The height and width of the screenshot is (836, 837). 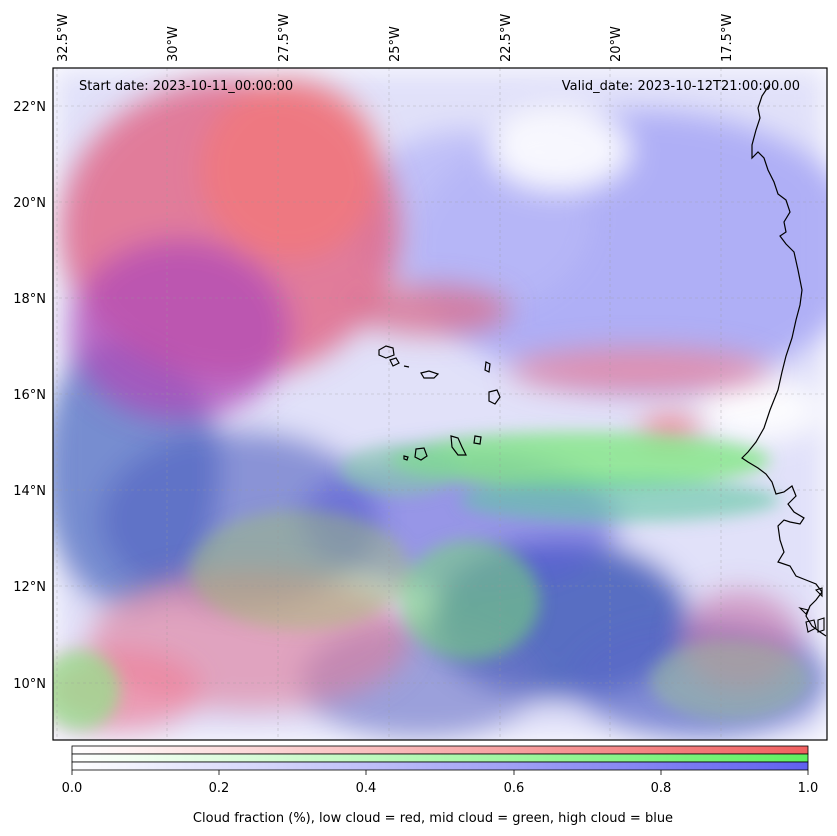 What do you see at coordinates (29, 203) in the screenshot?
I see `lat-label: 20°N` at bounding box center [29, 203].